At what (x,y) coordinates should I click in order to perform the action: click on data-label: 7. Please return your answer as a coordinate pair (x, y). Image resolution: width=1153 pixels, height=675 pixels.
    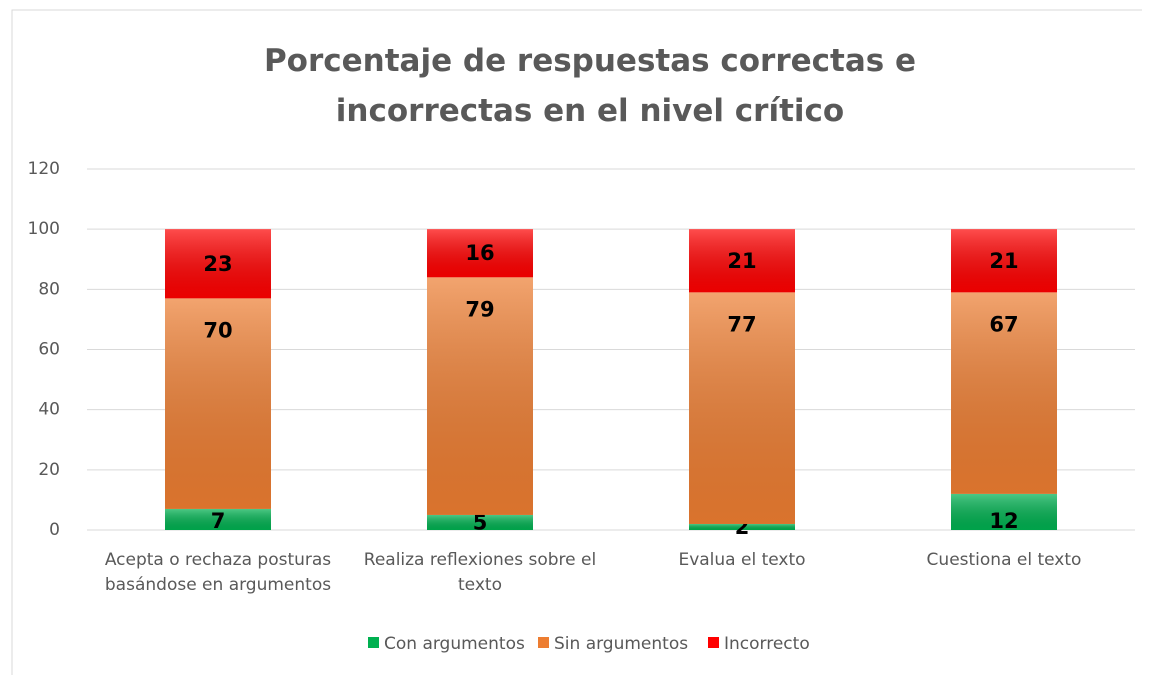
    Looking at the image, I should click on (218, 521).